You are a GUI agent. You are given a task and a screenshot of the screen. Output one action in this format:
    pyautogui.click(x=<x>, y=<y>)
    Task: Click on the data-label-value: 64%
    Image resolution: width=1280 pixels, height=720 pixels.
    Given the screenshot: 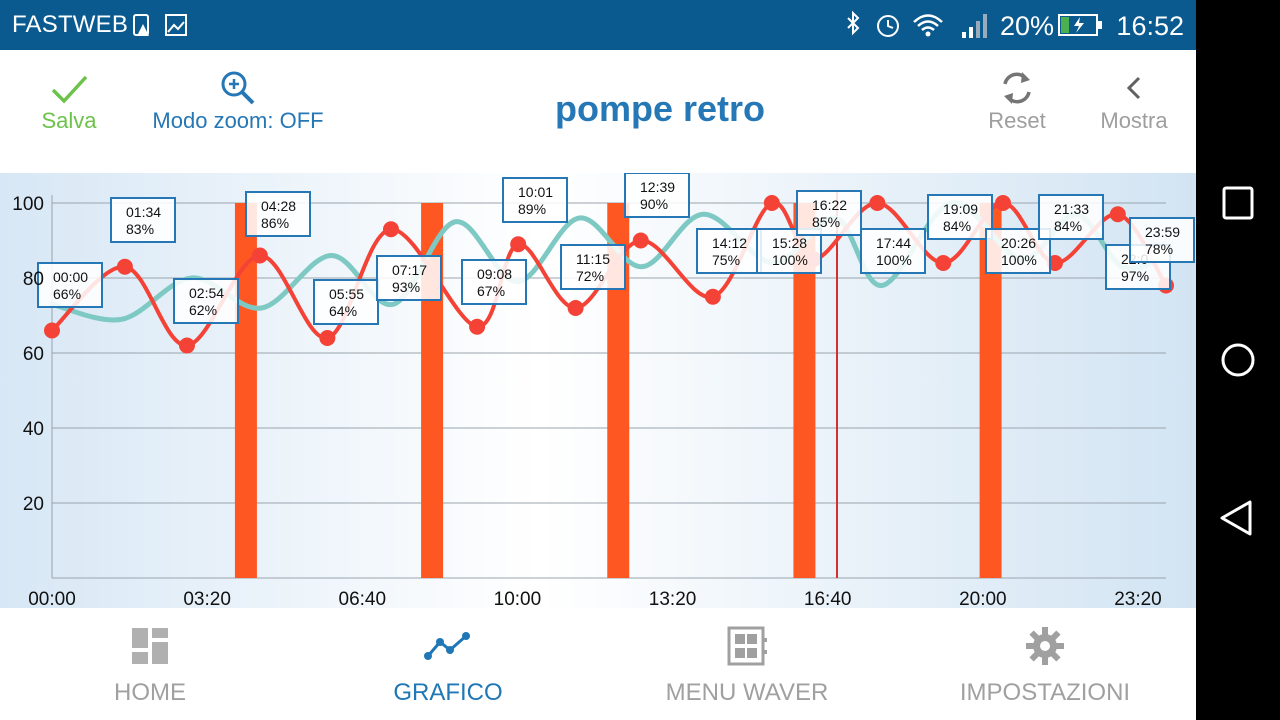 What is the action you would take?
    pyautogui.click(x=343, y=311)
    